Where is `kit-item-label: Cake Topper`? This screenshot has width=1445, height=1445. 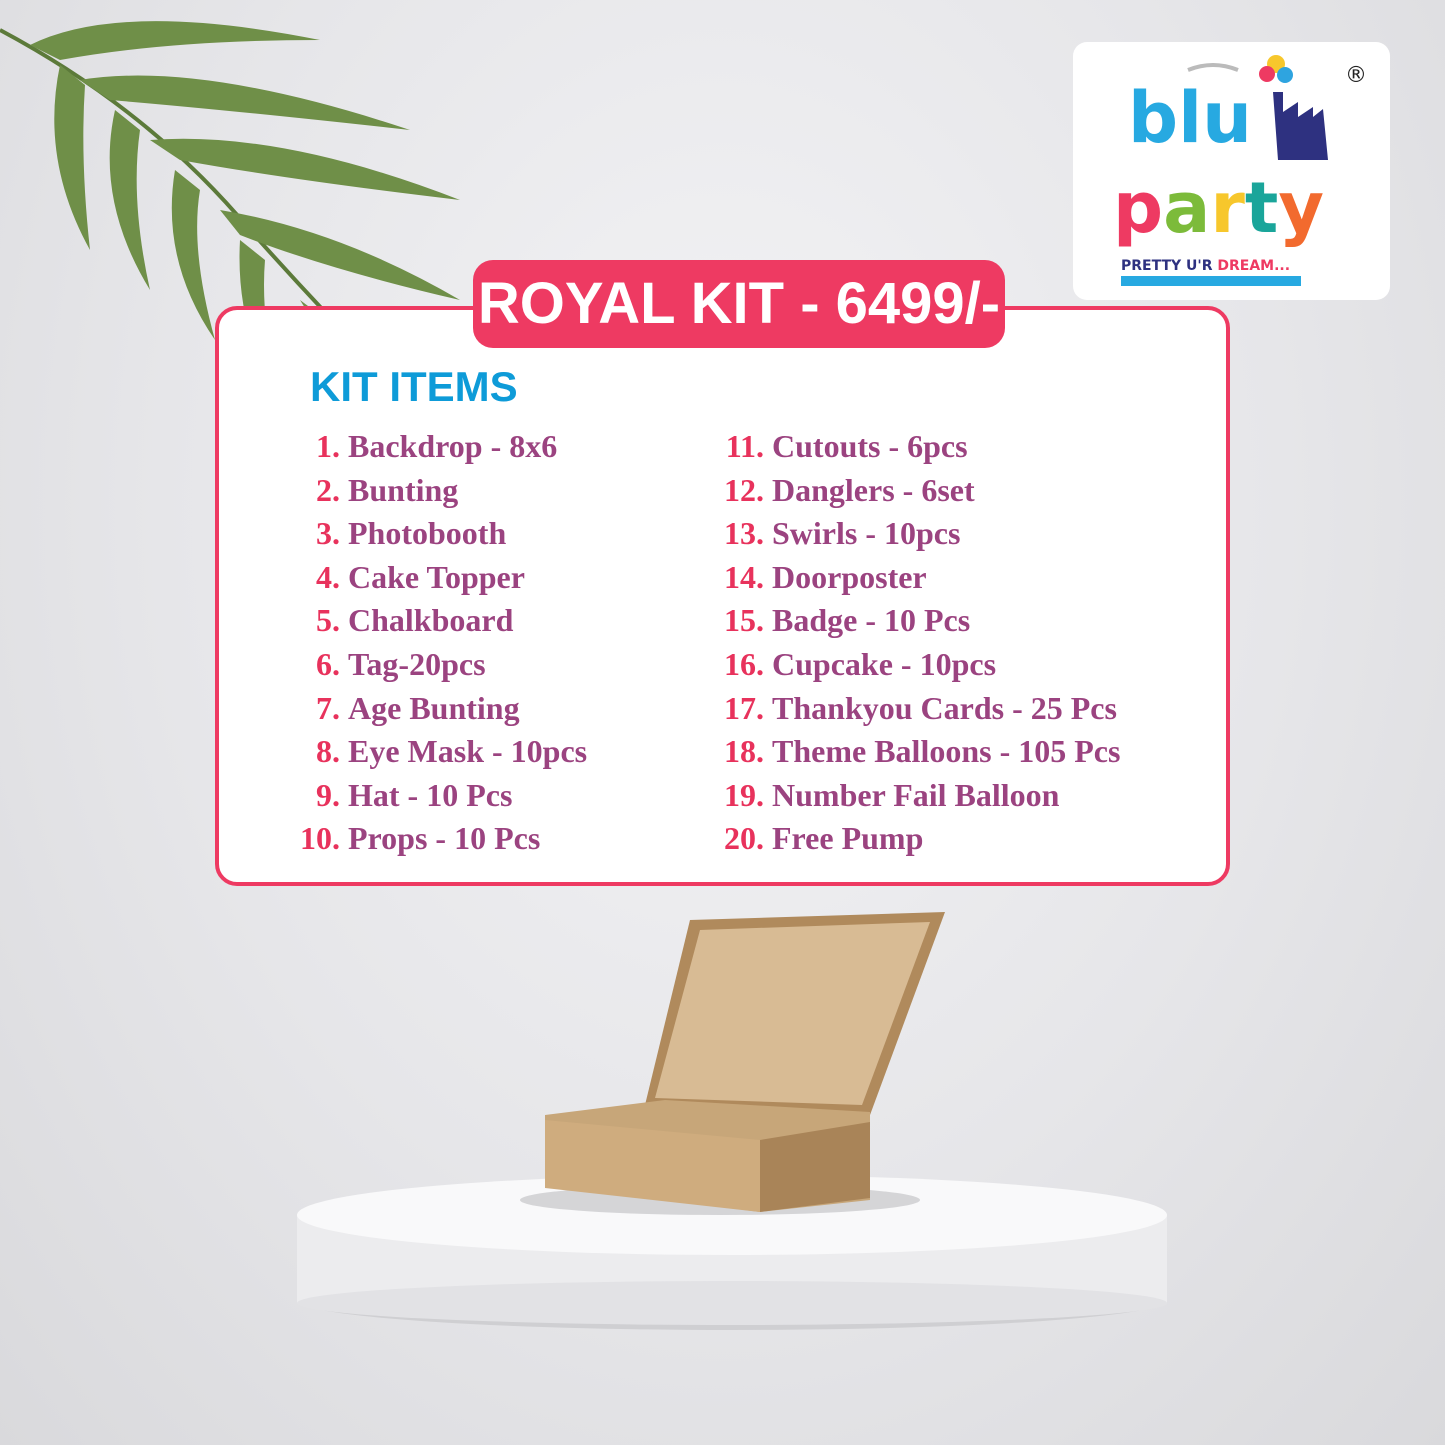 kit-item-label: Cake Topper is located at coordinates (436, 576).